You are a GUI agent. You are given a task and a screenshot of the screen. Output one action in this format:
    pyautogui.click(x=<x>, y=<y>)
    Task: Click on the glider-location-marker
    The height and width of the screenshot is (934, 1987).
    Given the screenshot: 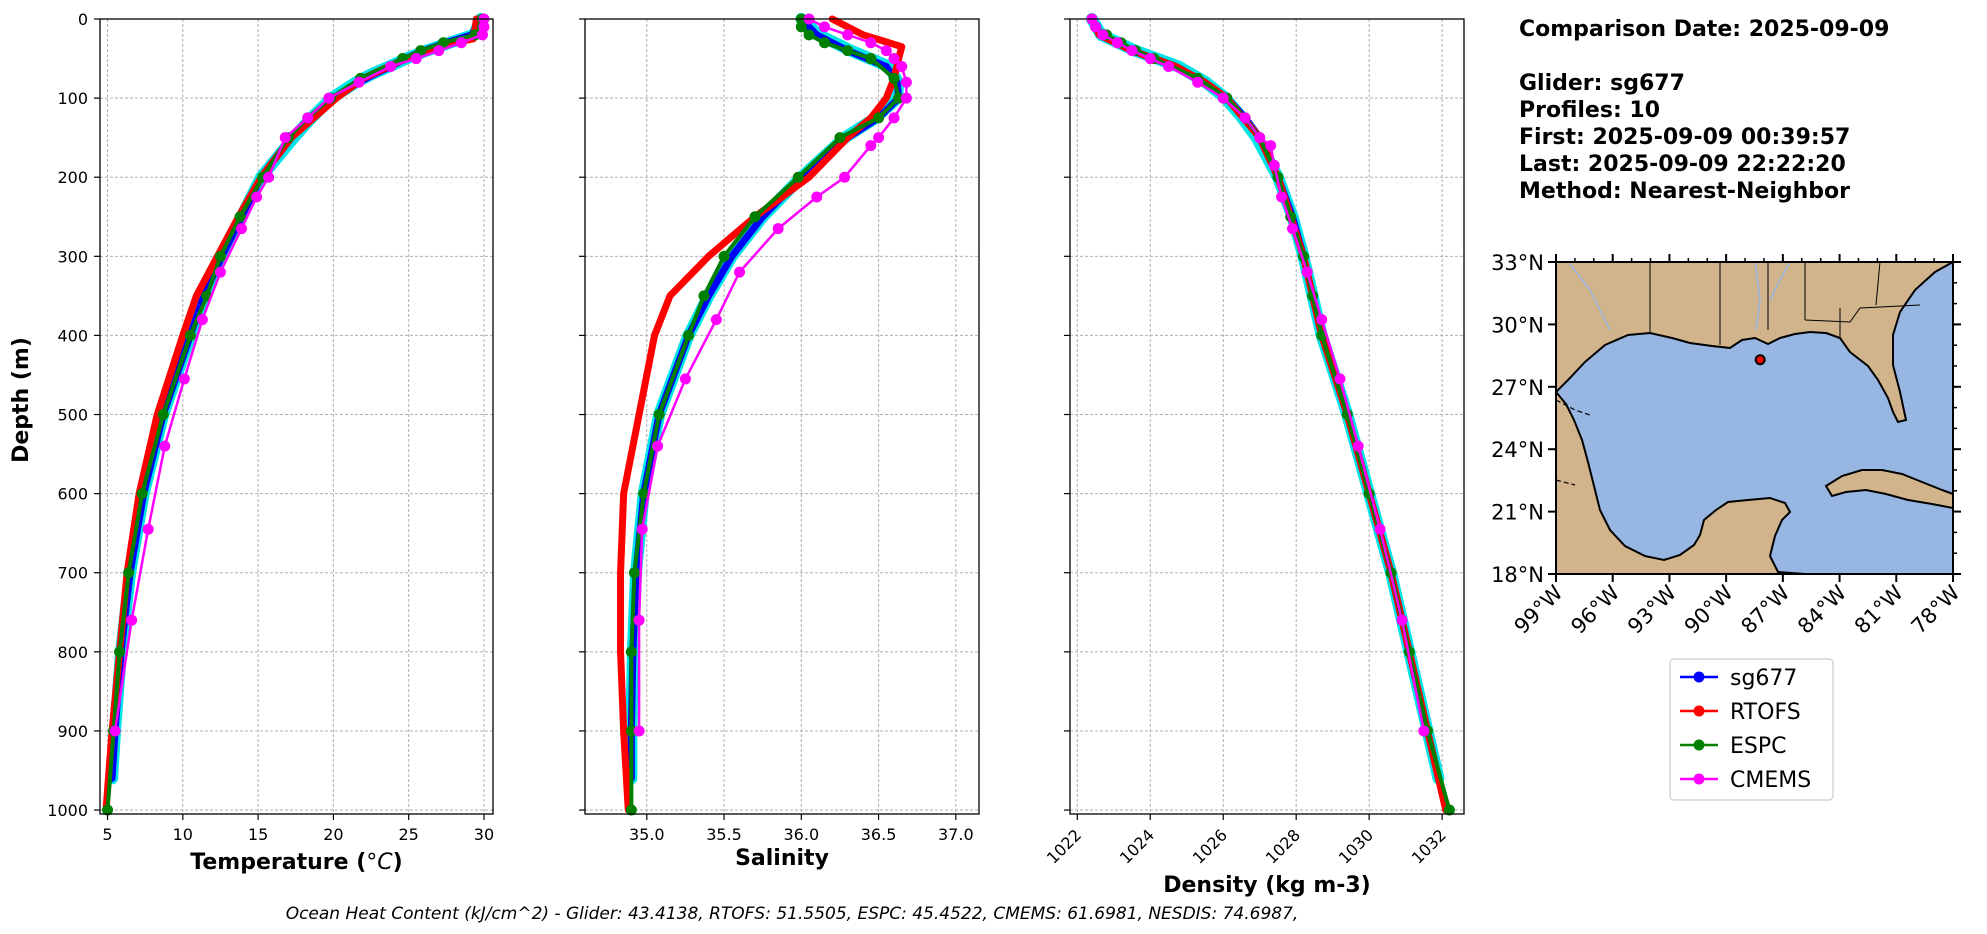 What is the action you would take?
    pyautogui.click(x=1760, y=360)
    